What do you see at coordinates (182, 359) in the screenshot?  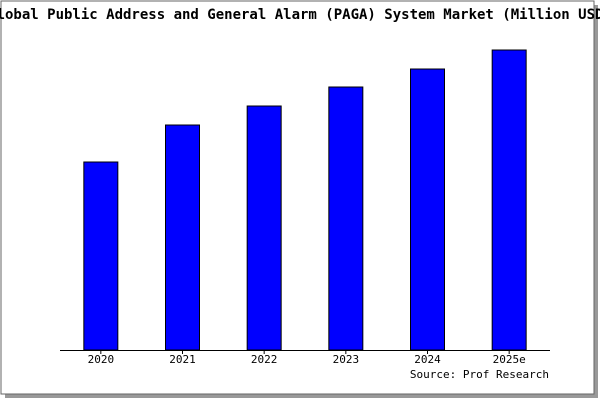 I see `x-tick-label: 2021` at bounding box center [182, 359].